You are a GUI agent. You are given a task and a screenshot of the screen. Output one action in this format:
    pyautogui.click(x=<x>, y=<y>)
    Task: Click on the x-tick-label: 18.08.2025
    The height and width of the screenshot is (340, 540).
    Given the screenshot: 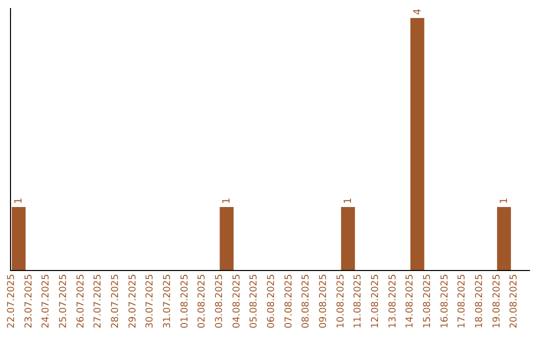 What is the action you would take?
    pyautogui.click(x=479, y=301)
    